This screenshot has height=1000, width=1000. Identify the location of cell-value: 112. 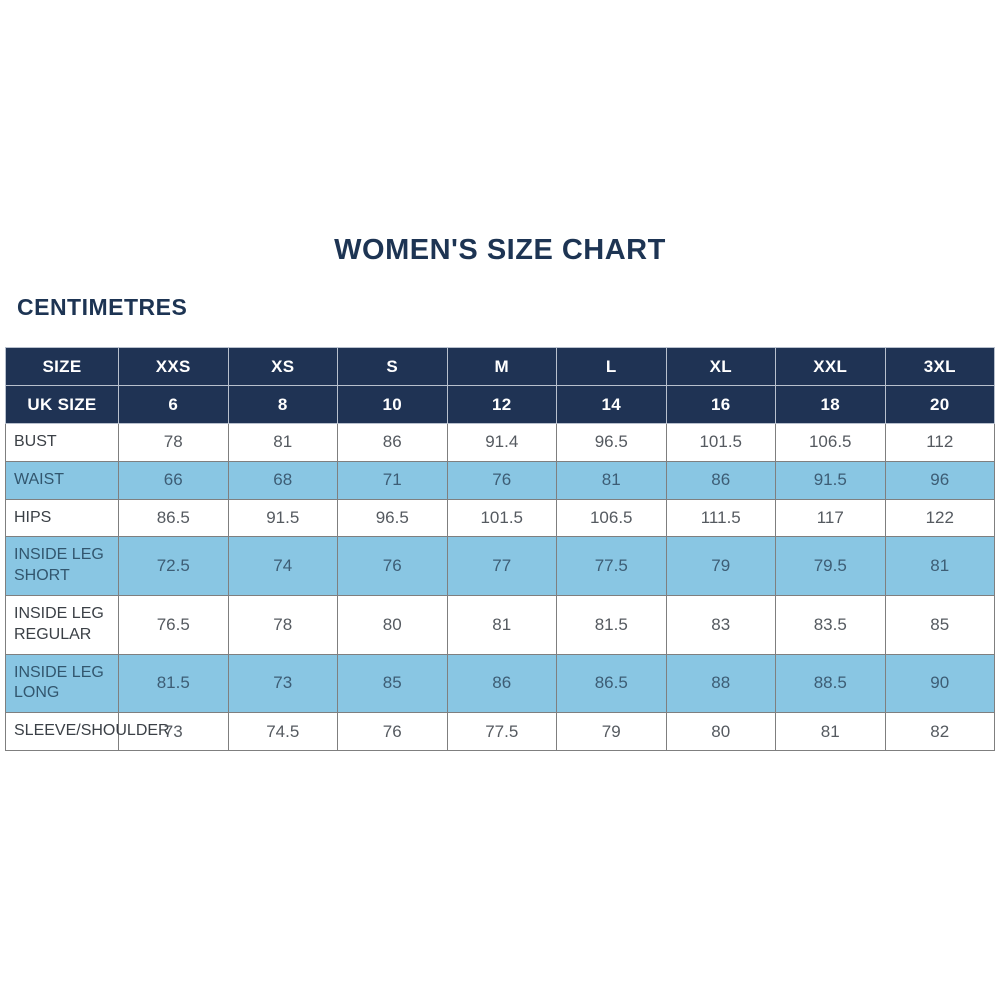
(939, 442).